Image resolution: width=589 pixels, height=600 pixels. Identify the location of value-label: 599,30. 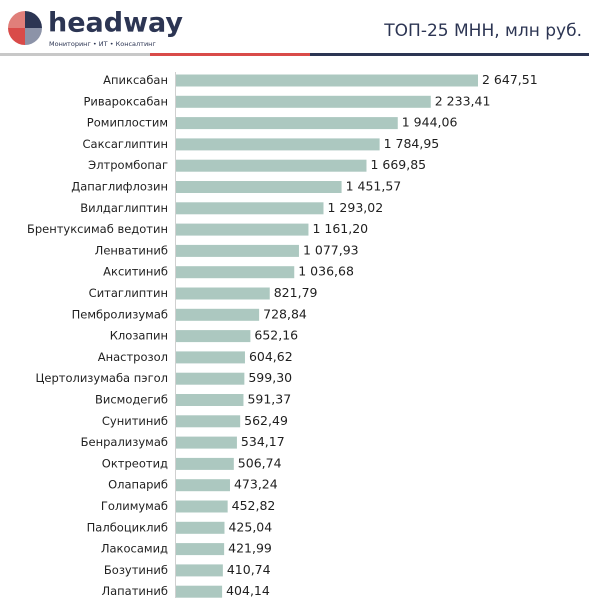
(270, 377).